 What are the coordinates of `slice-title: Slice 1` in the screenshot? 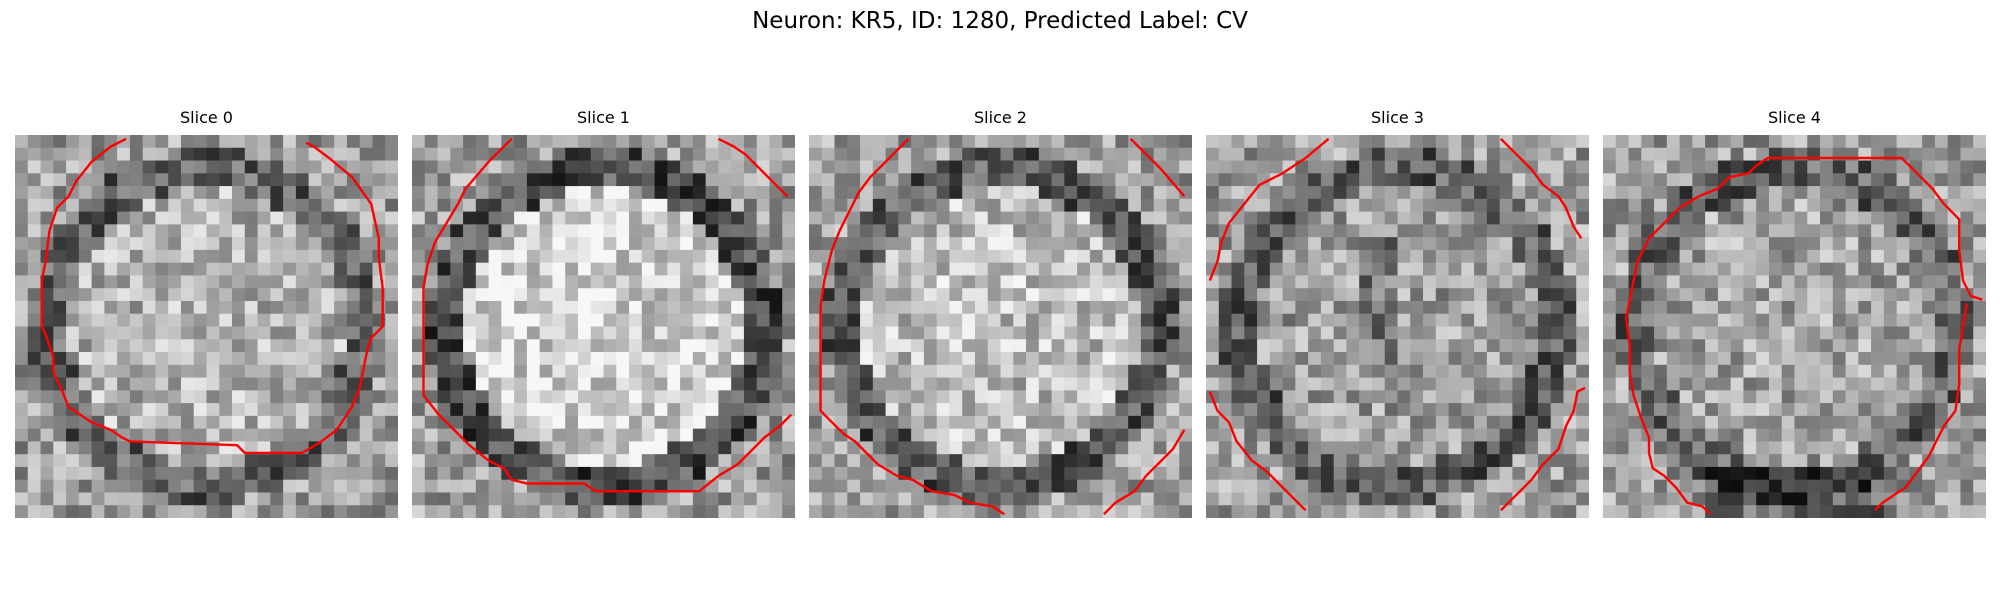 It's located at (603, 117).